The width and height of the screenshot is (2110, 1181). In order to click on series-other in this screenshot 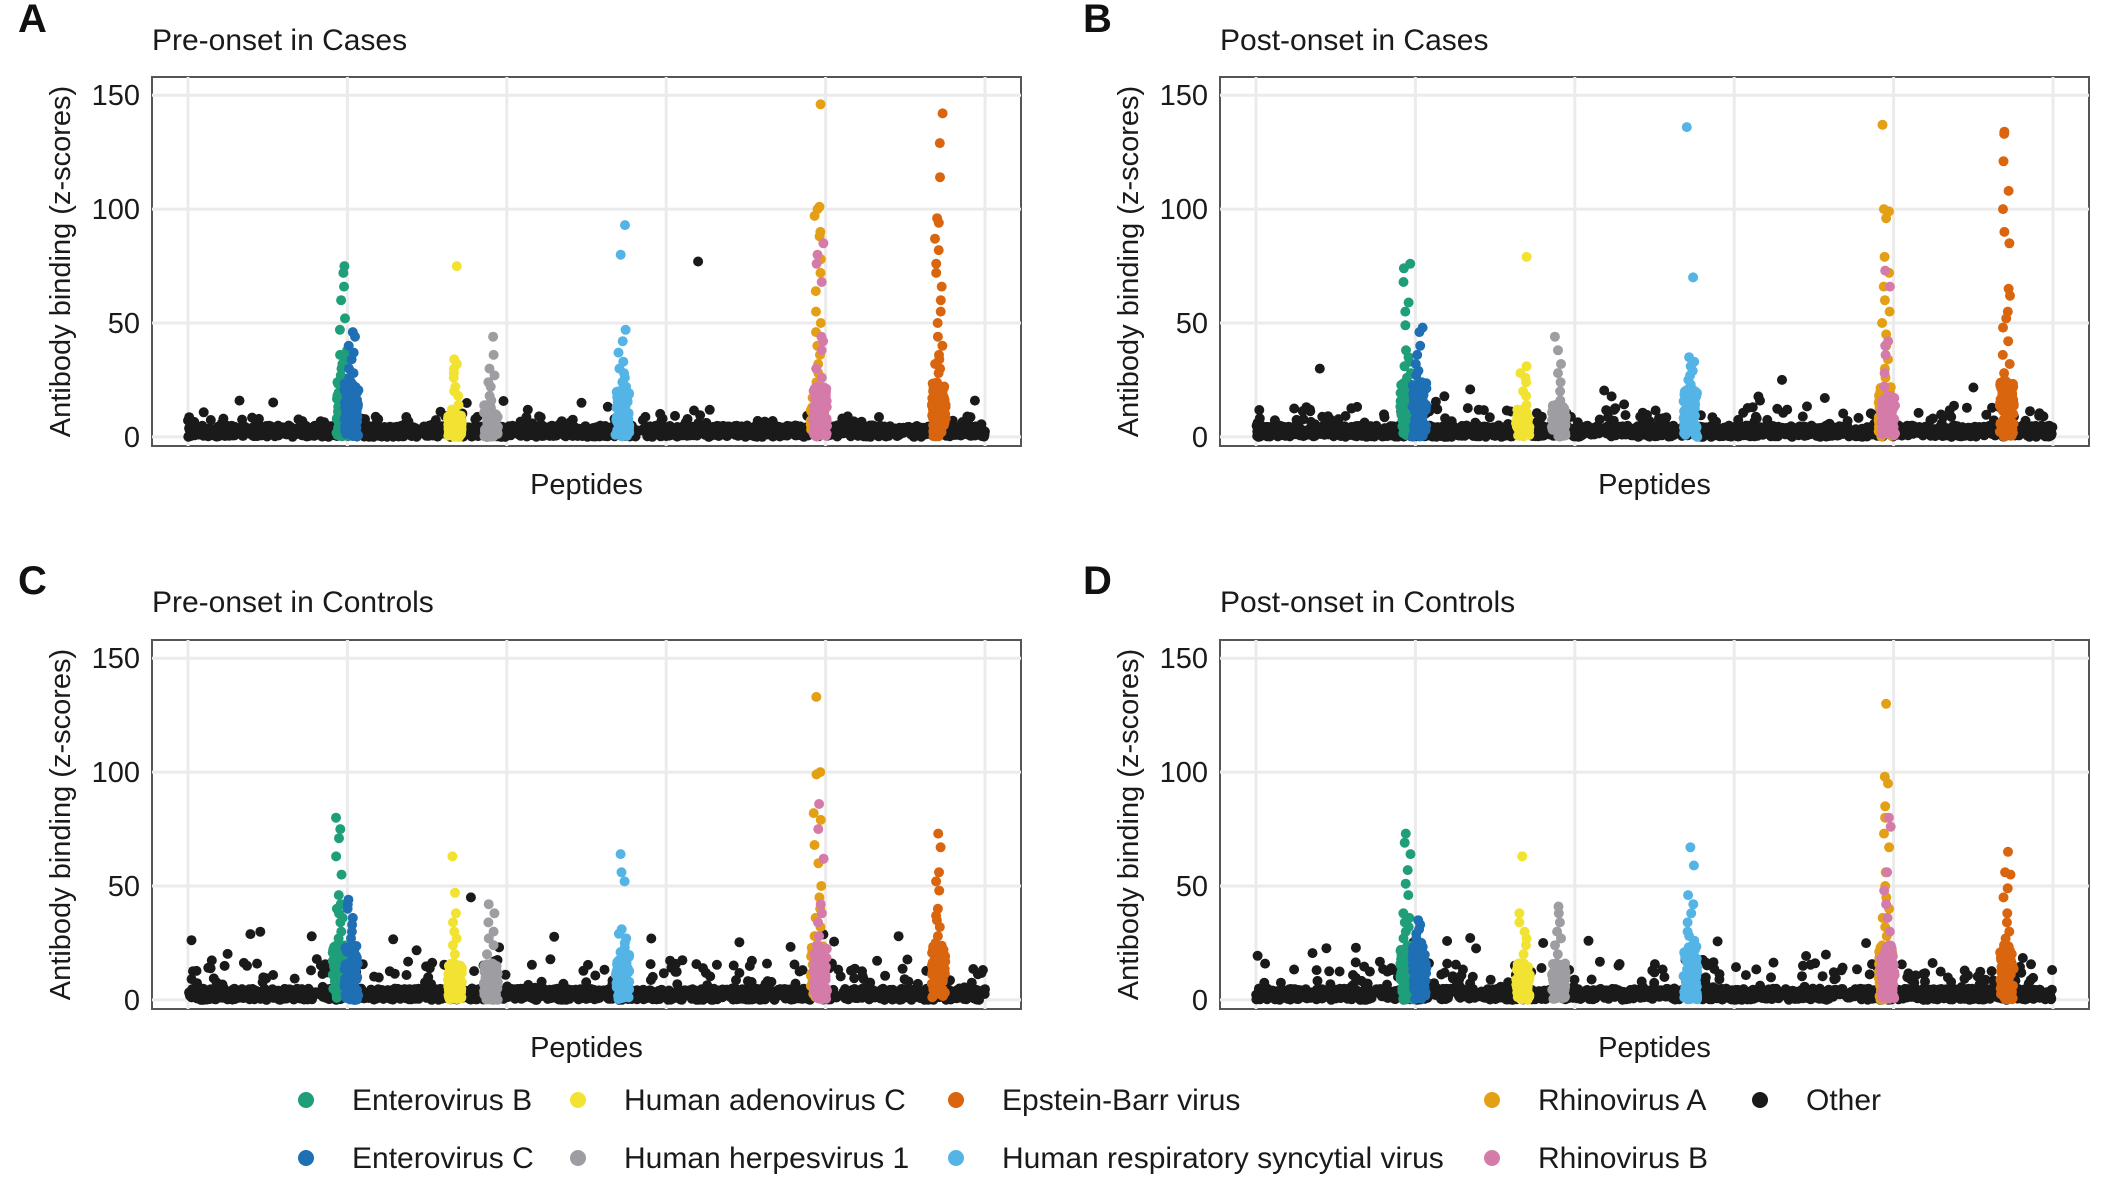, I will do `click(1782, 379)`.